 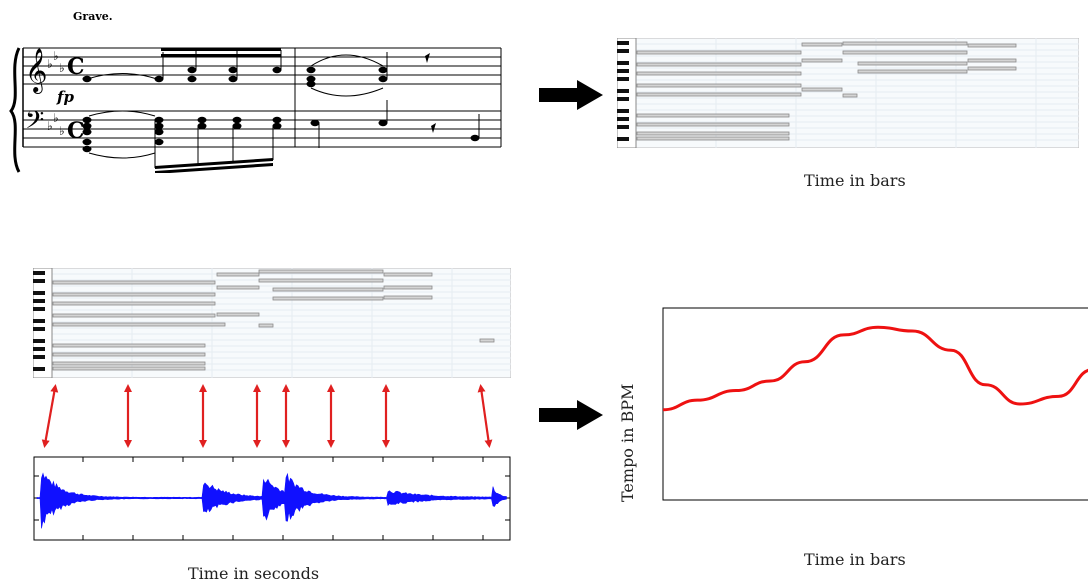 I want to click on time-signature-bass: C, so click(x=76, y=131).